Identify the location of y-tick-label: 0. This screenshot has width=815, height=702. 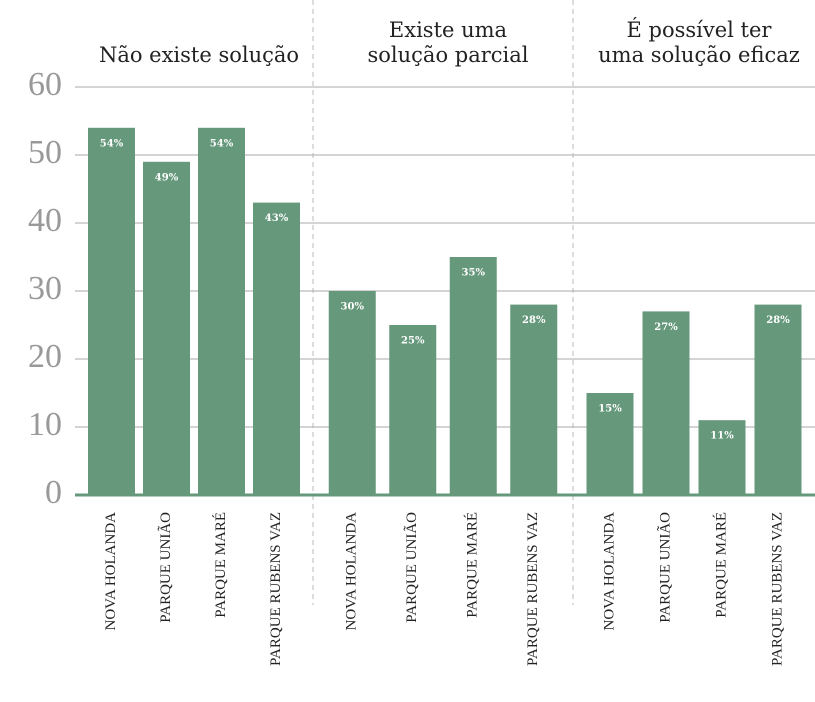
(53, 492).